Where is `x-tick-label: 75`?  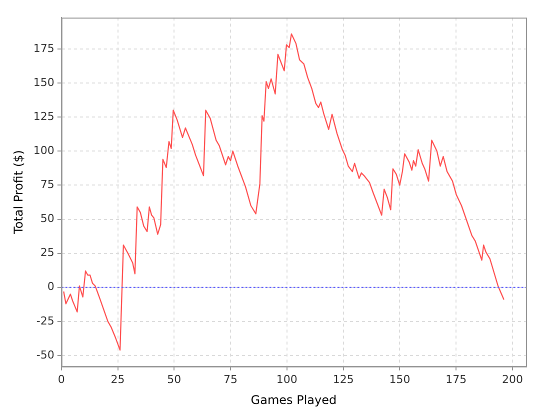
x-tick-label: 75 is located at coordinates (231, 379).